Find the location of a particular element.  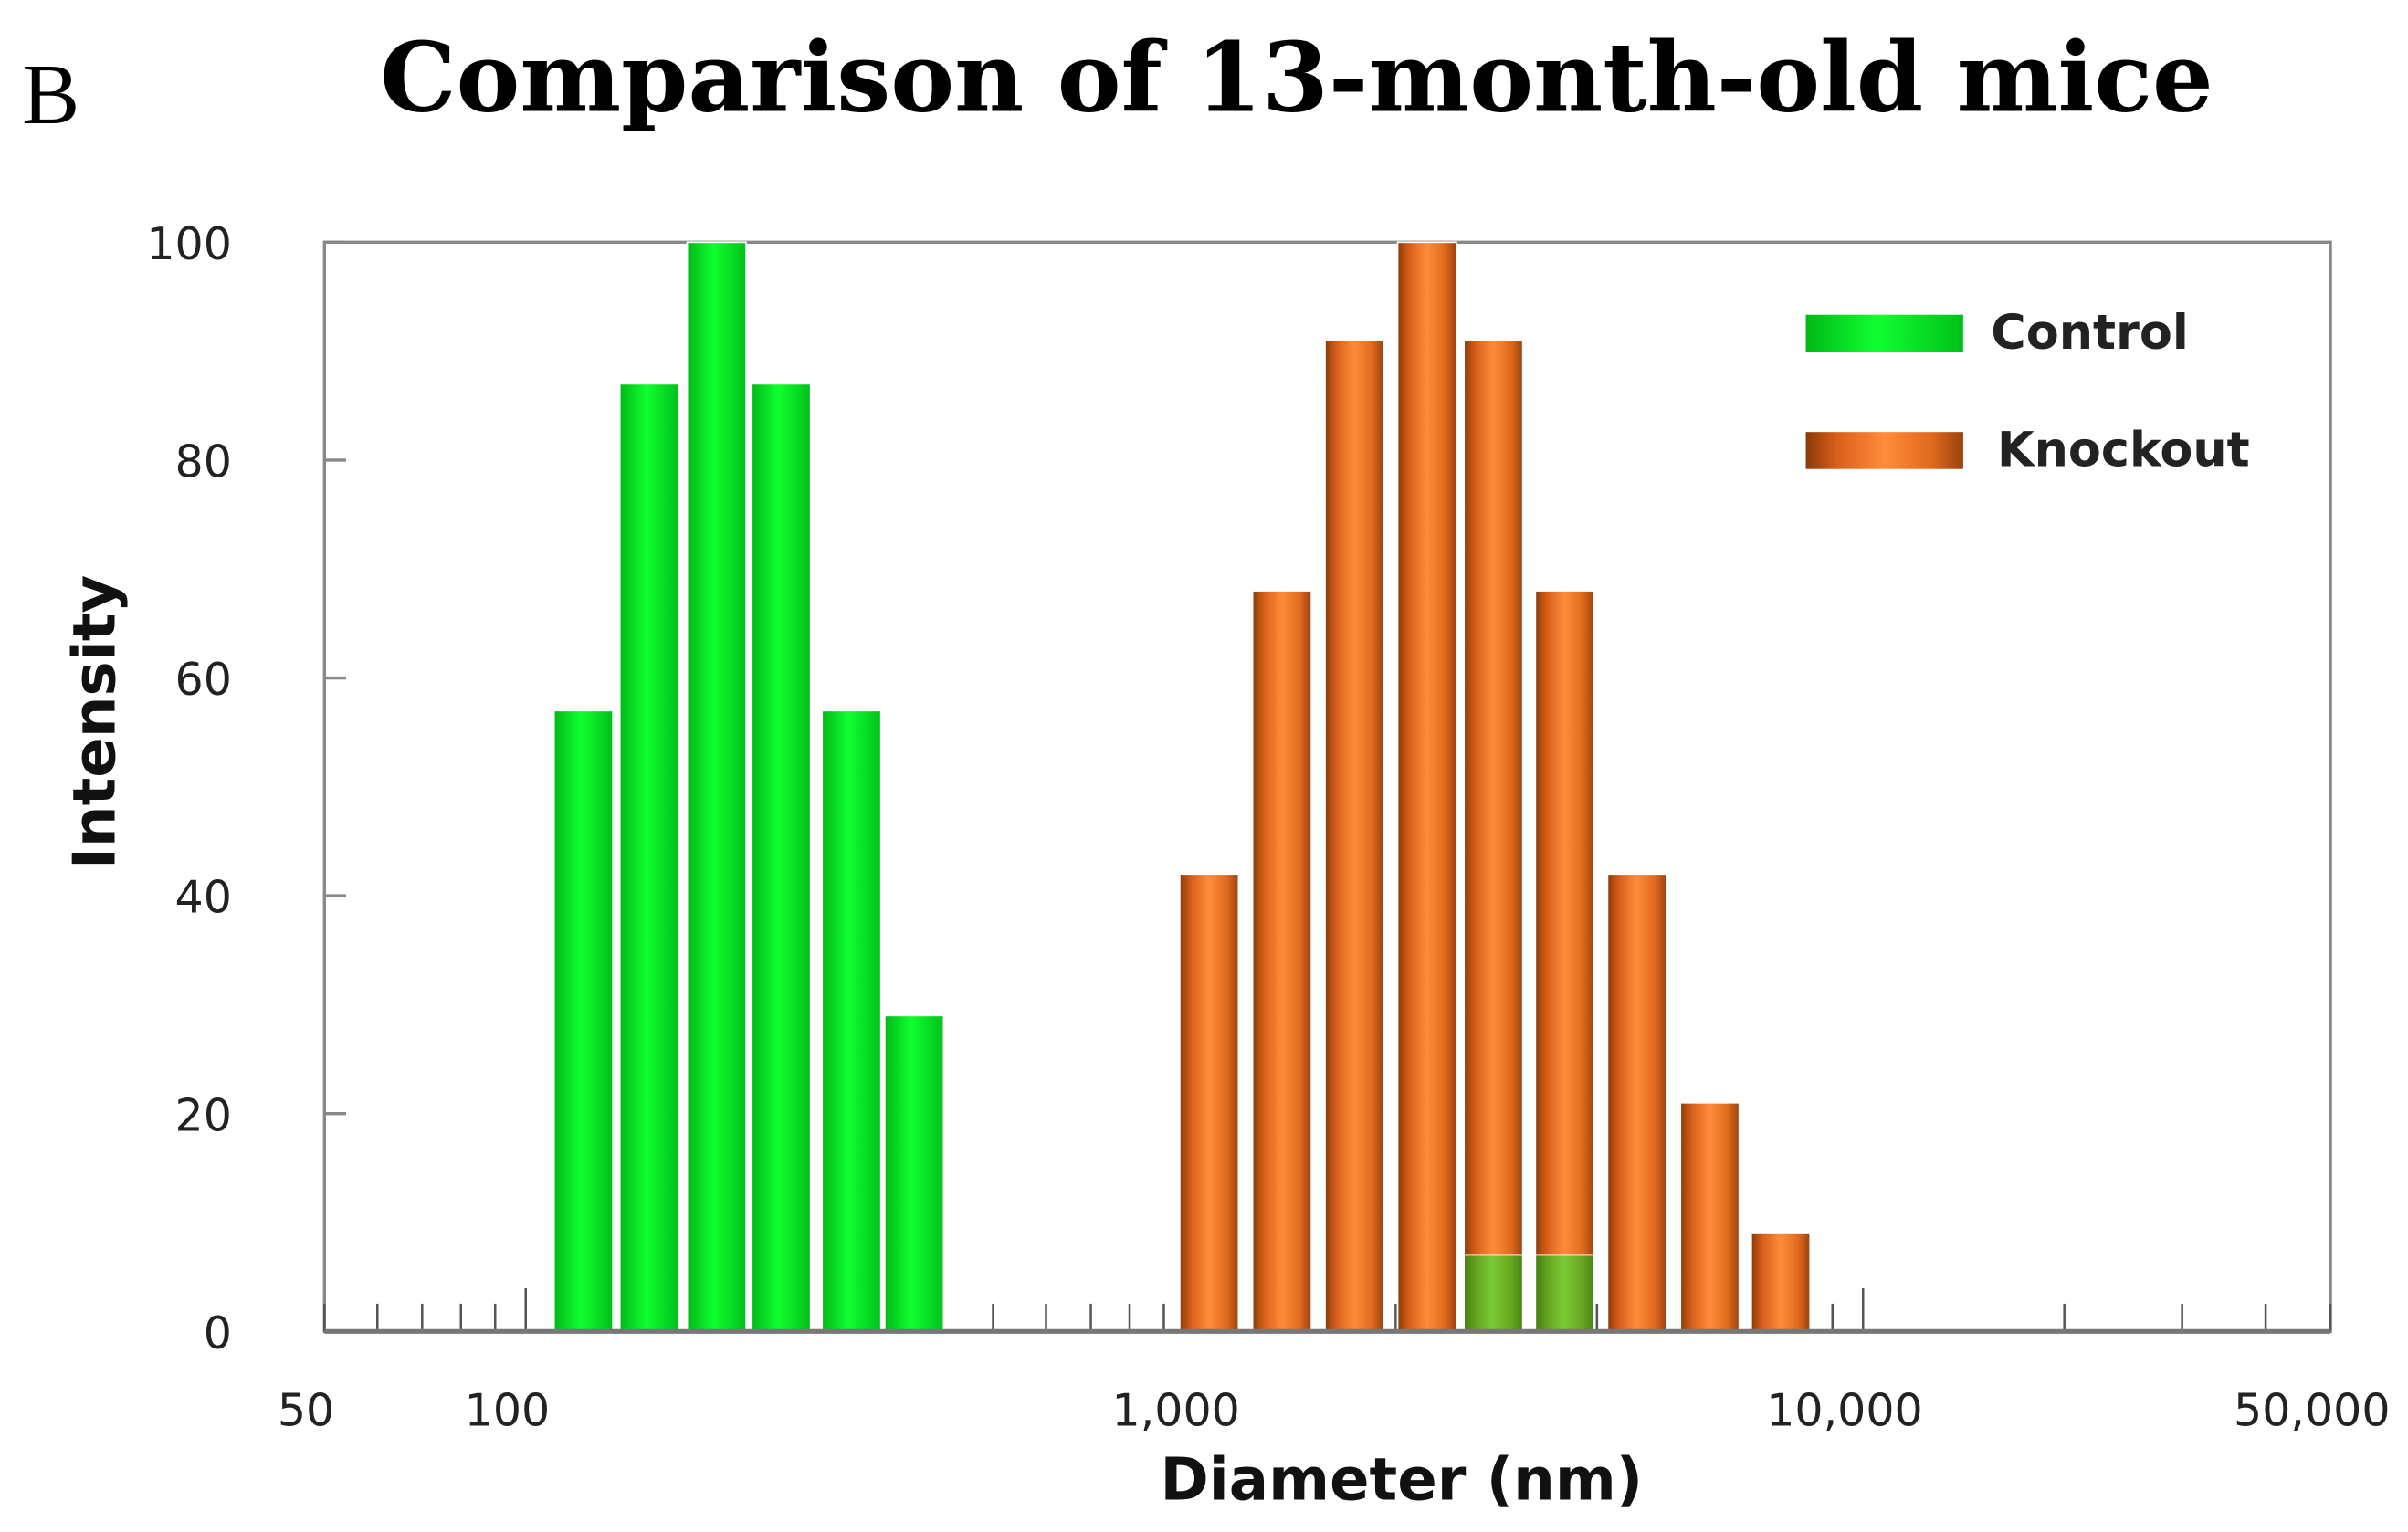

legend-swatch-knockout is located at coordinates (1884, 450).